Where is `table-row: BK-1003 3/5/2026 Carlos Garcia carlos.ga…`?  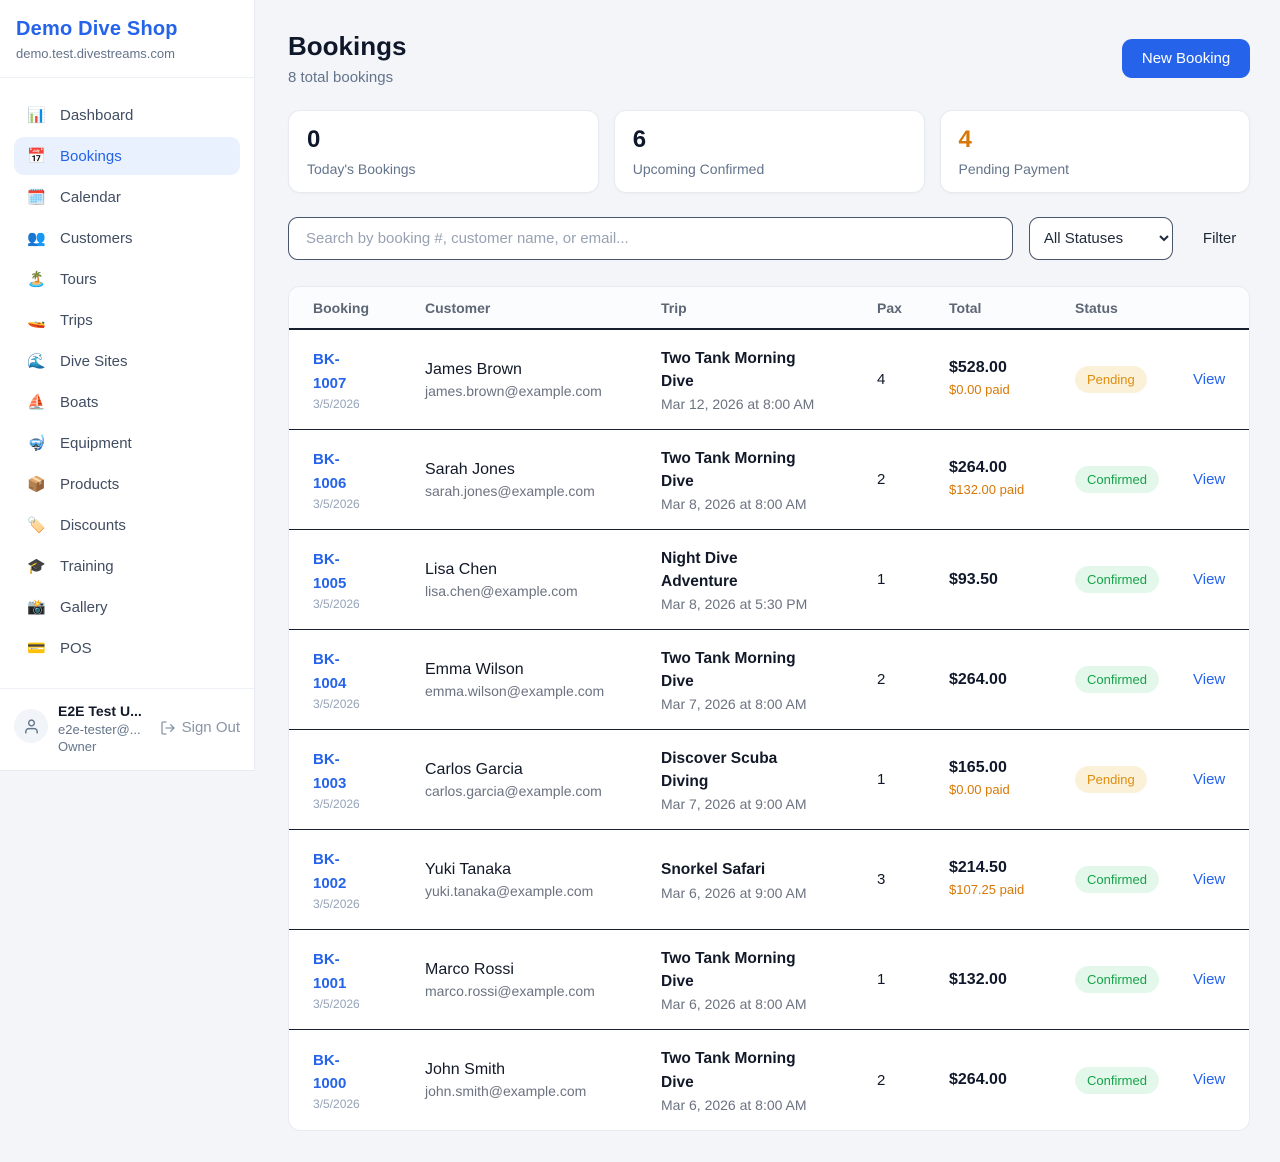
table-row: BK-1003 3/5/2026 Carlos Garcia carlos.ga… is located at coordinates (769, 780).